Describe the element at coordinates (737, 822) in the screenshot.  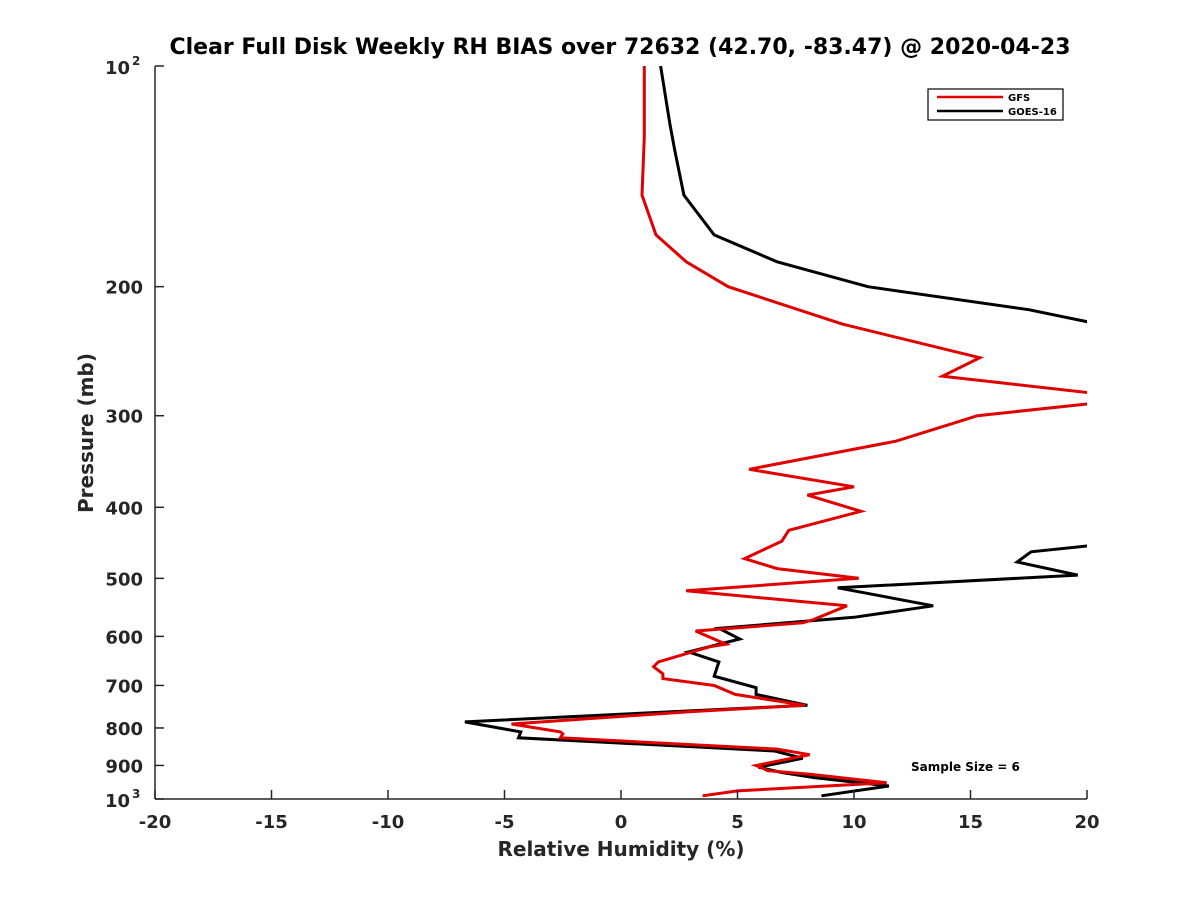
I see `x-tick-label: 5` at that location.